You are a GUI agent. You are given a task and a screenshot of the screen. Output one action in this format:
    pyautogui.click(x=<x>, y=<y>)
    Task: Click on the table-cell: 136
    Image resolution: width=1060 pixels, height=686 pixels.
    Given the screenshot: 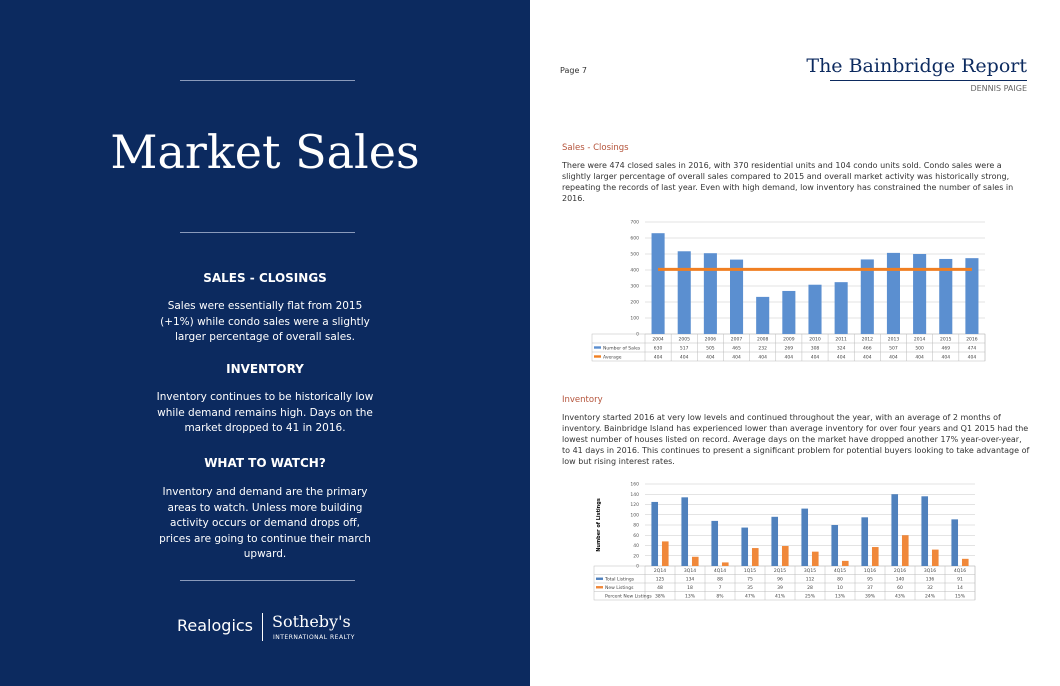 What is the action you would take?
    pyautogui.click(x=930, y=579)
    